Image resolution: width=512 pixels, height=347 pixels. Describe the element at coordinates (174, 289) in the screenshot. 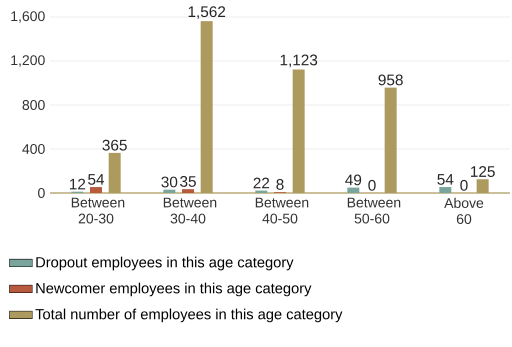

I see `legend-label: Newcomer employees in this age category` at that location.